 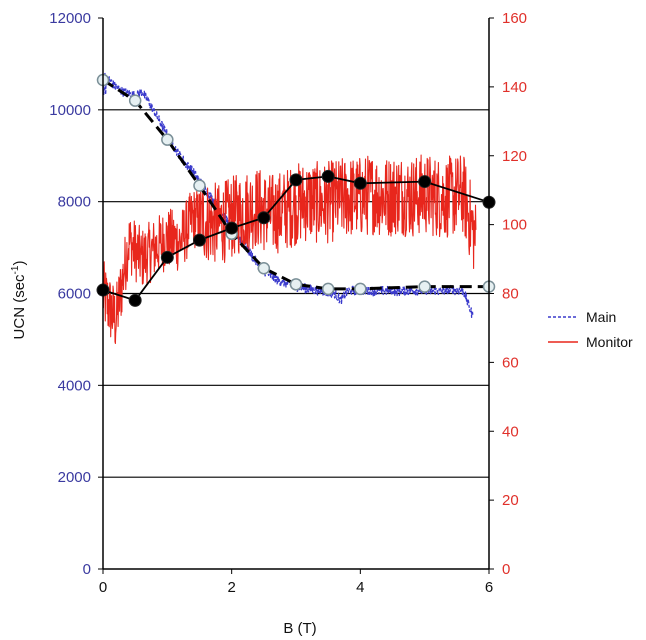 What do you see at coordinates (70, 110) in the screenshot?
I see `y-left-tick-label: 10000` at bounding box center [70, 110].